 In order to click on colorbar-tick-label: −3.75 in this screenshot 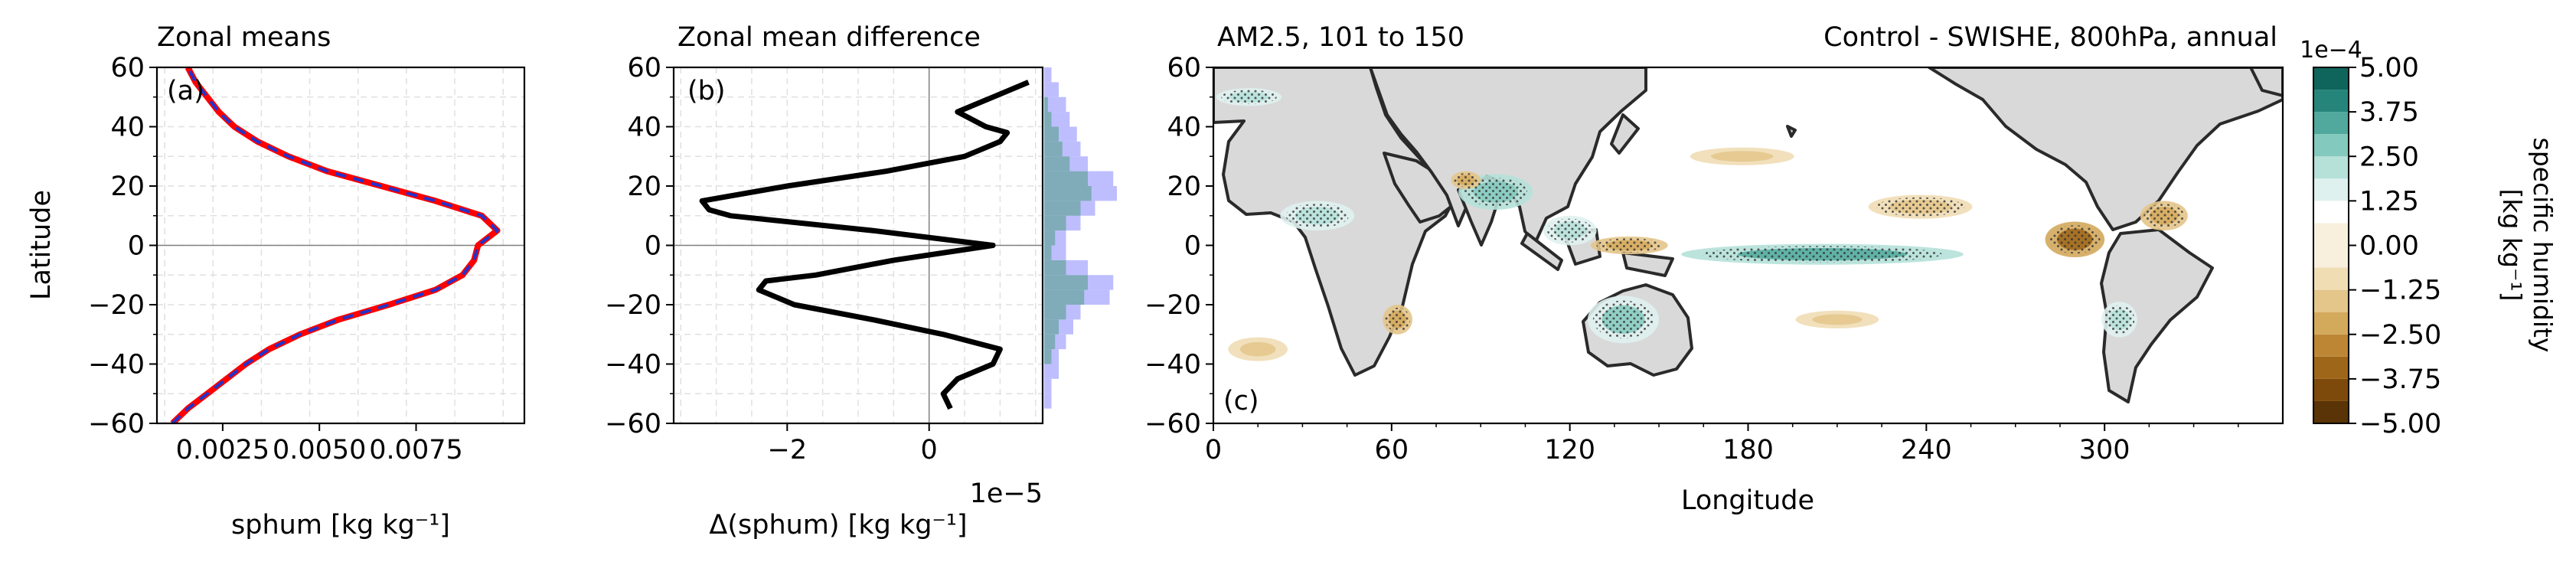, I will do `click(2400, 379)`.